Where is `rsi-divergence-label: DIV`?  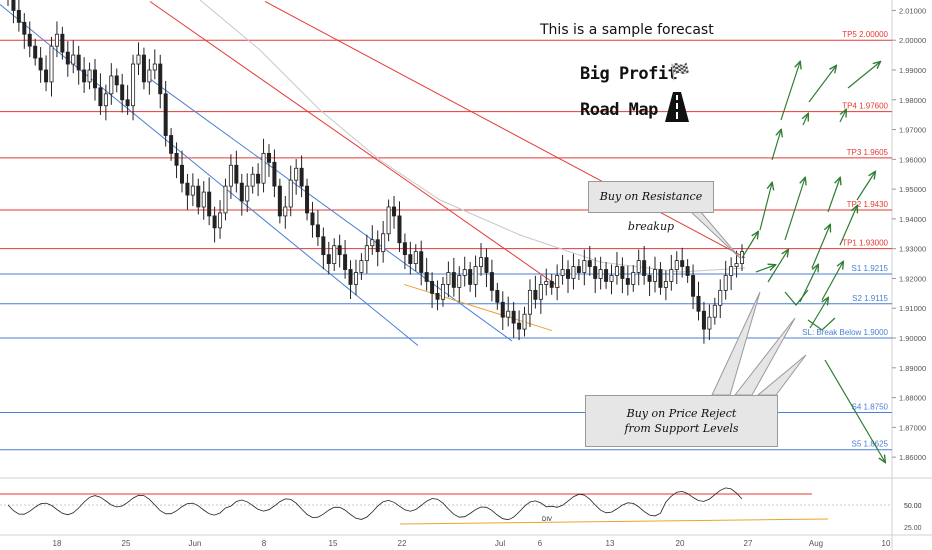
rsi-divergence-label: DIV is located at coordinates (547, 520).